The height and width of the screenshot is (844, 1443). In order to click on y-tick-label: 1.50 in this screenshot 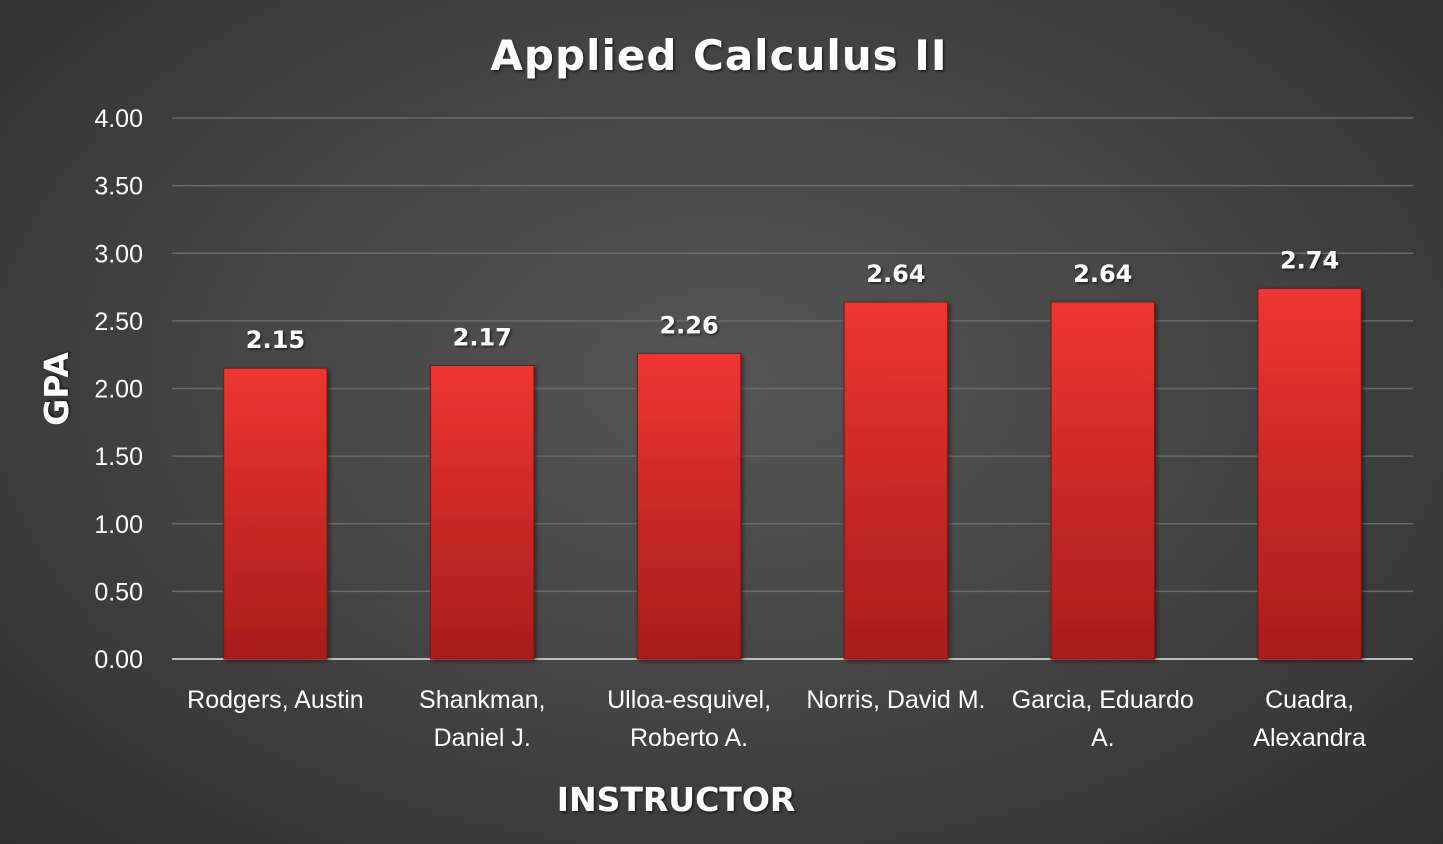, I will do `click(118, 457)`.